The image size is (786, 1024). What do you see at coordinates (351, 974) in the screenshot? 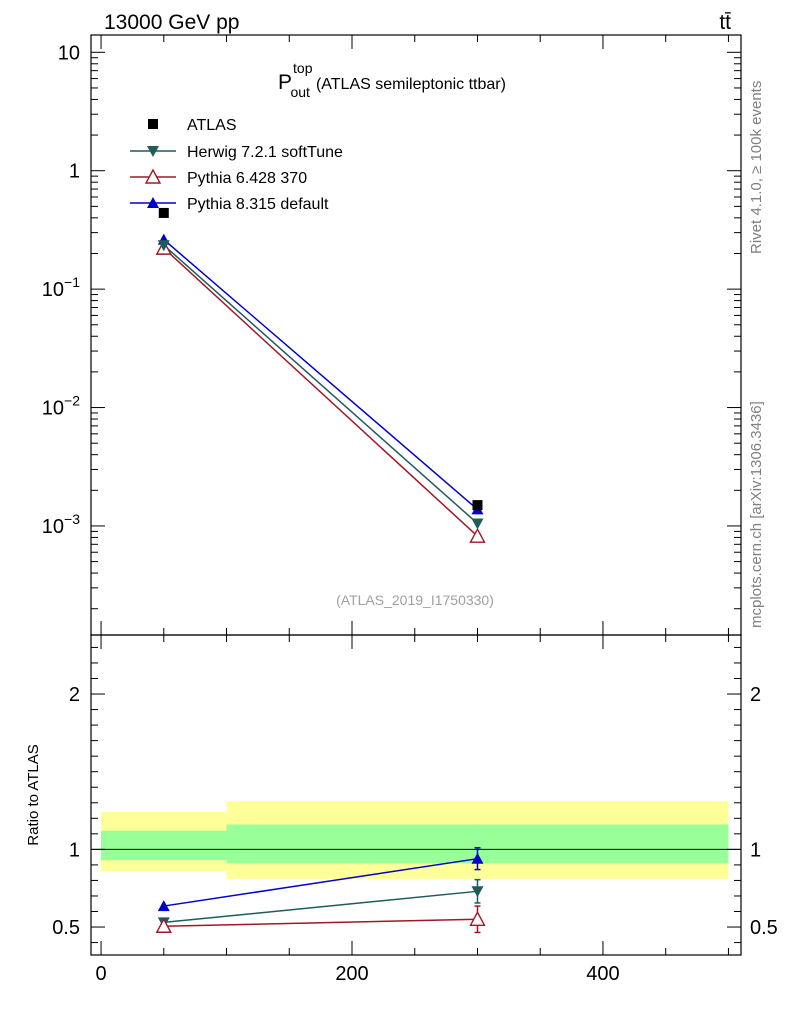
I see `x-tick-label: 200` at bounding box center [351, 974].